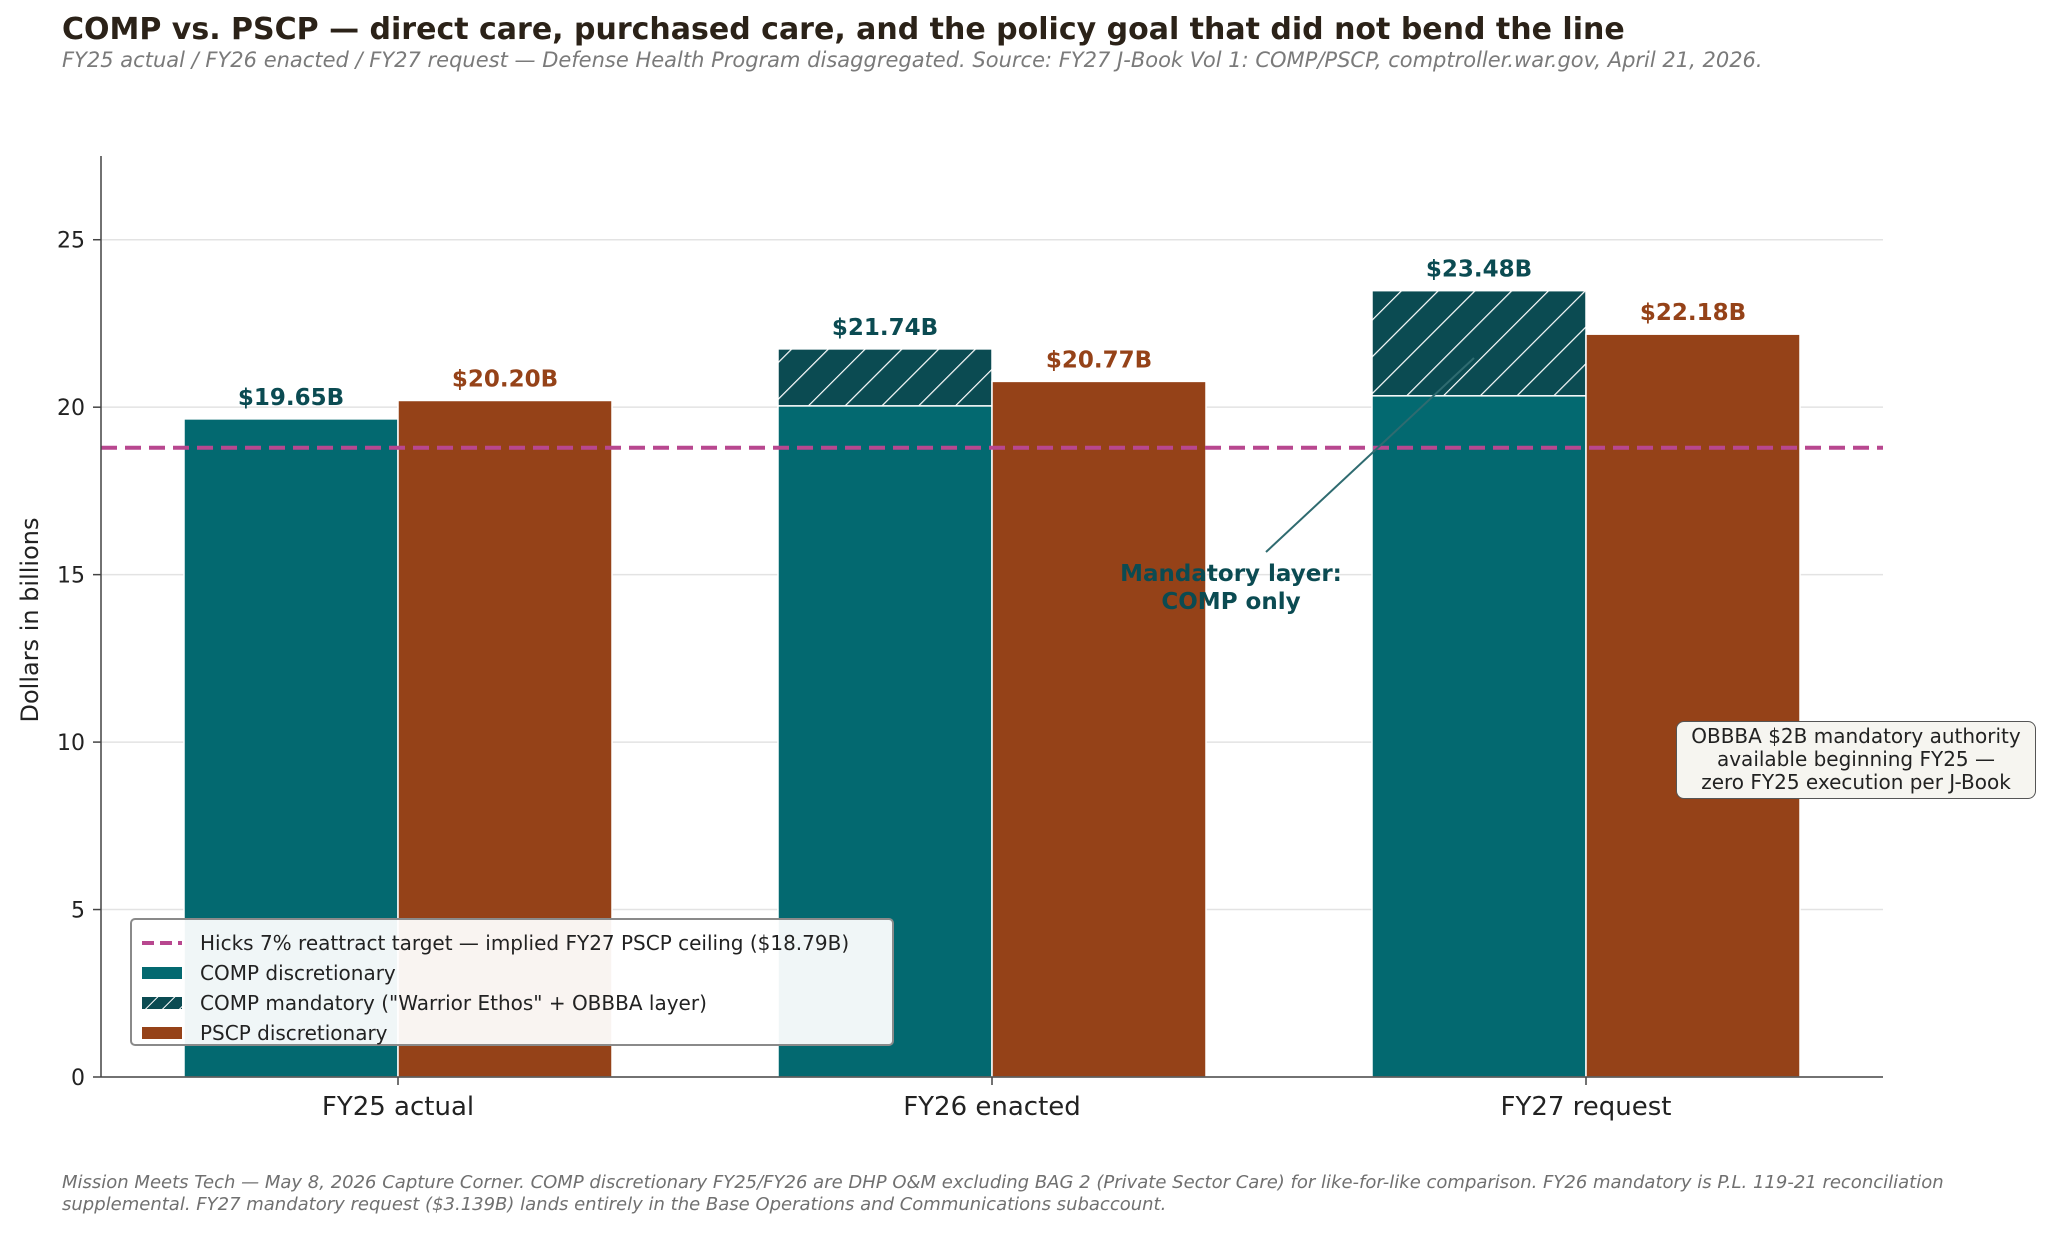 Image resolution: width=2049 pixels, height=1233 pixels. I want to click on x-tick-label: FY25 actual, so click(398, 1107).